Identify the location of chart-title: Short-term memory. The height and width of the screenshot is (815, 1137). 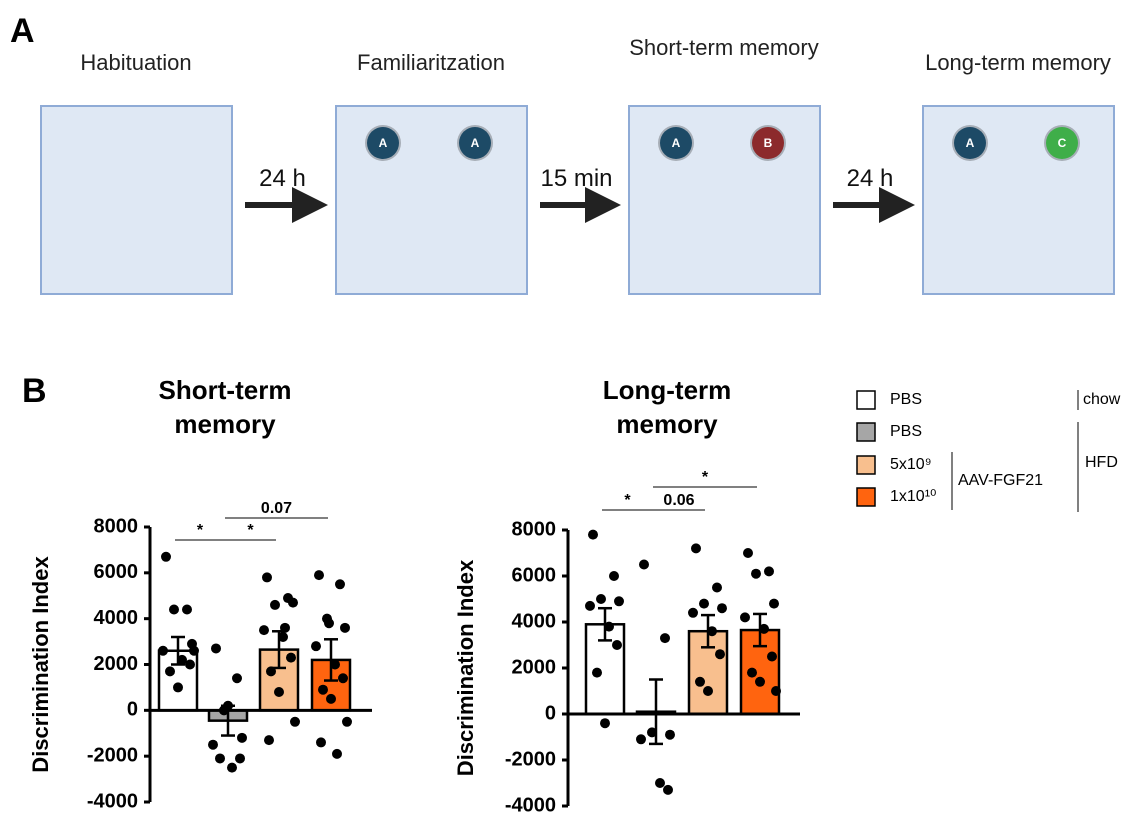
(225, 407).